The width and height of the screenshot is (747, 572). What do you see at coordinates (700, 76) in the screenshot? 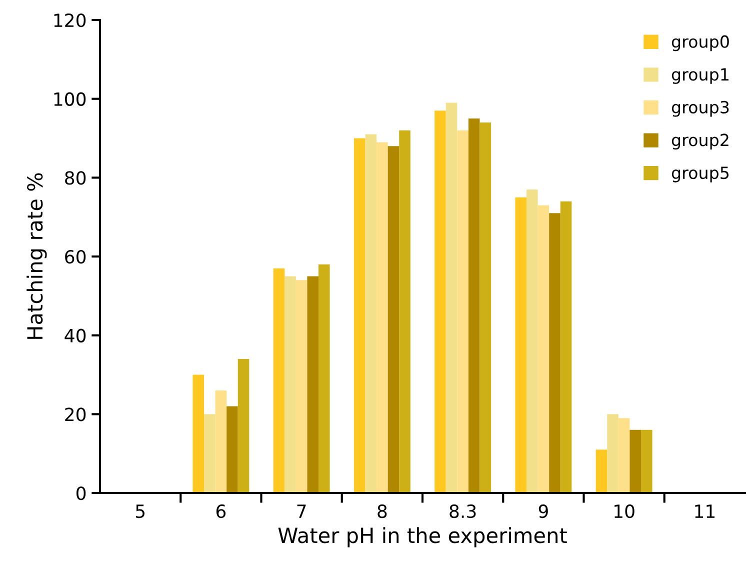
I see `legend-label: group1` at bounding box center [700, 76].